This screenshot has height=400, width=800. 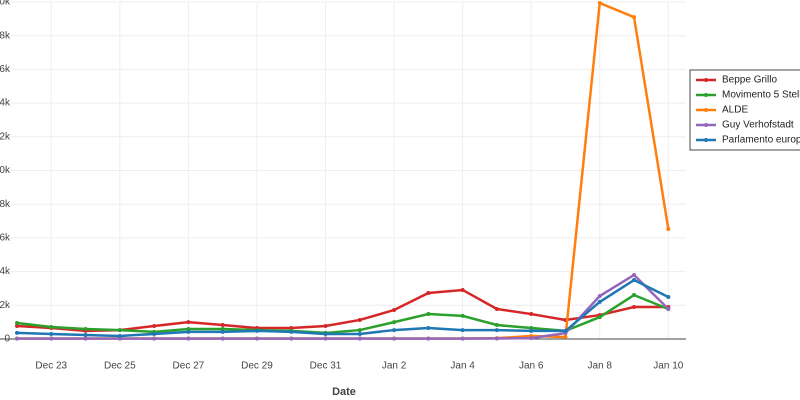 I want to click on y-tick-label: 8k, so click(x=5, y=204).